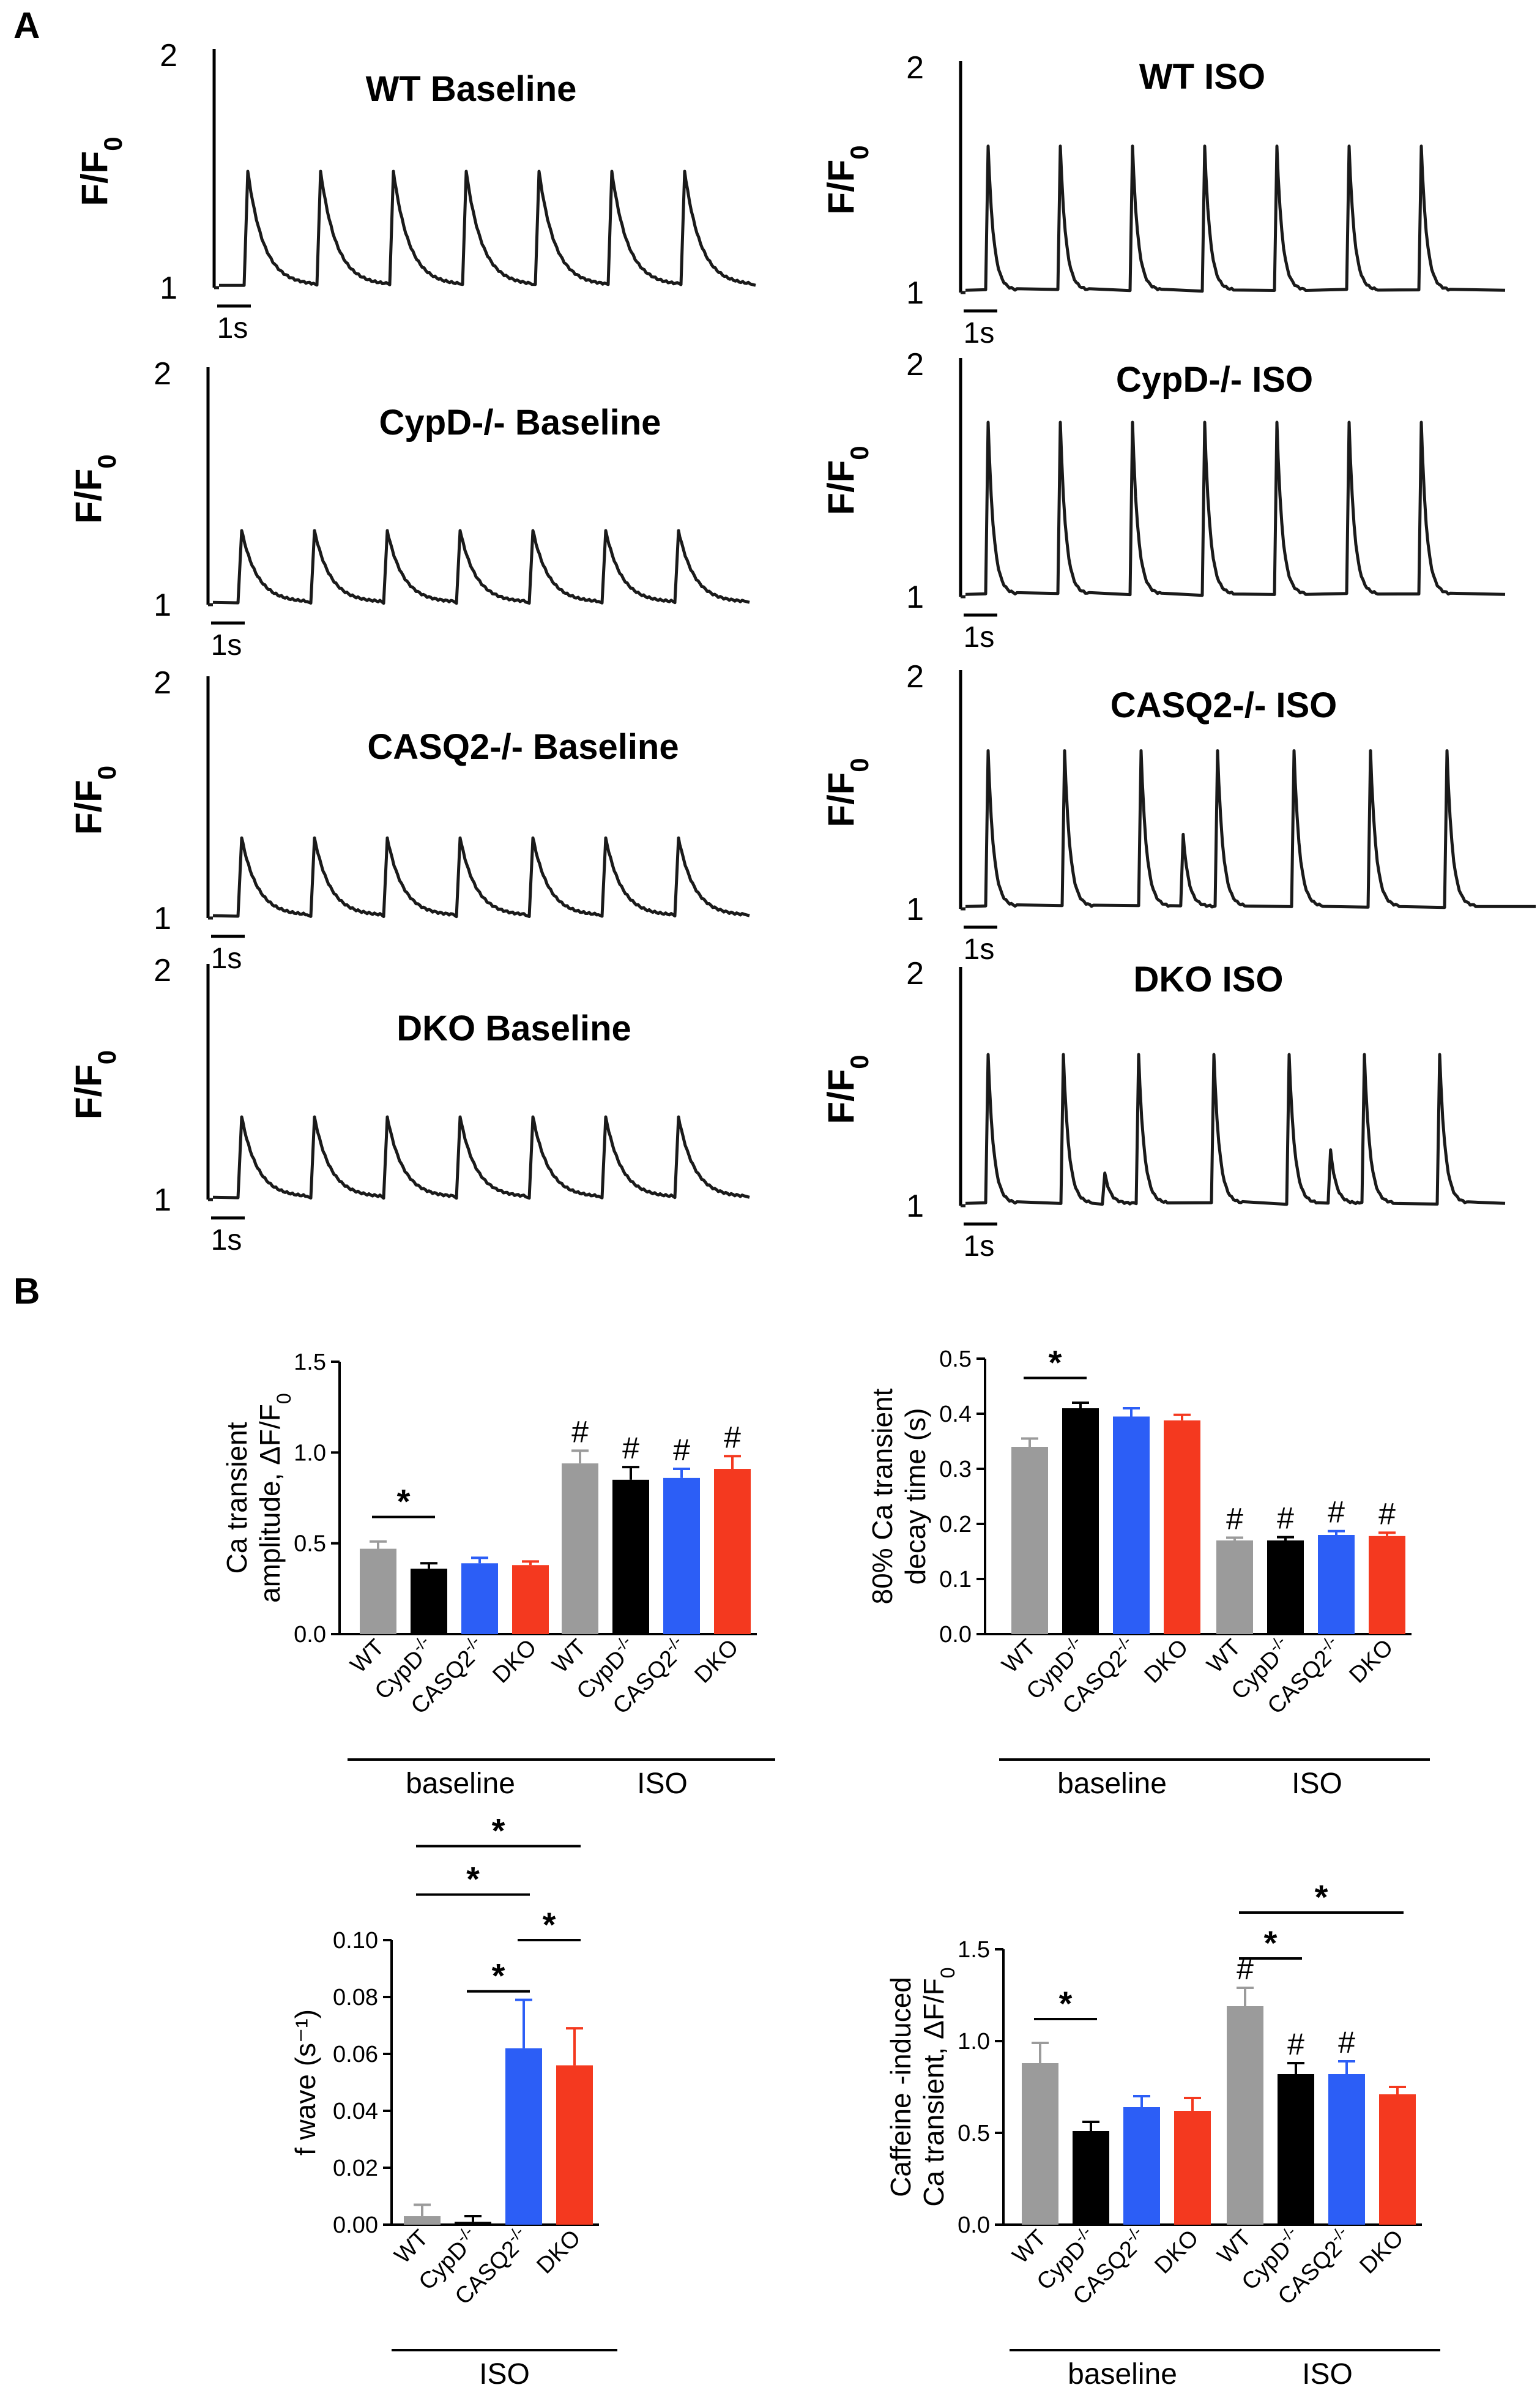  What do you see at coordinates (901, 2087) in the screenshot?
I see `bar-y-label: Caffeine -induced` at bounding box center [901, 2087].